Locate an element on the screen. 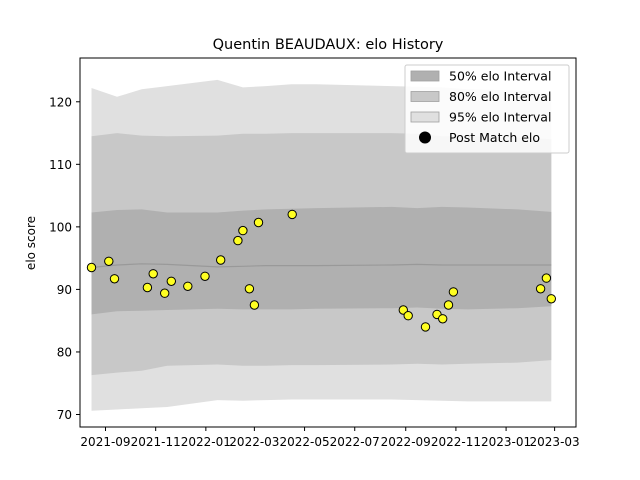  chart-title: Quentin BEAUDAUX: elo History is located at coordinates (328, 45).